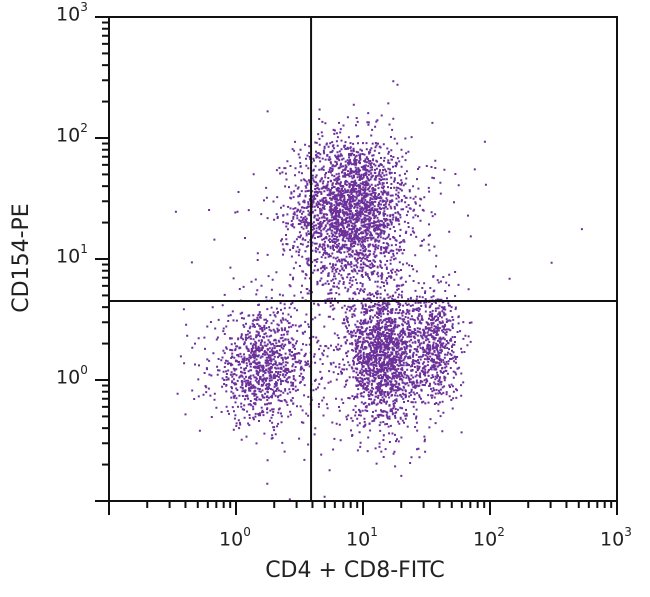 This screenshot has width=650, height=597. What do you see at coordinates (72, 134) in the screenshot?
I see `y-tick-label: 10²` at bounding box center [72, 134].